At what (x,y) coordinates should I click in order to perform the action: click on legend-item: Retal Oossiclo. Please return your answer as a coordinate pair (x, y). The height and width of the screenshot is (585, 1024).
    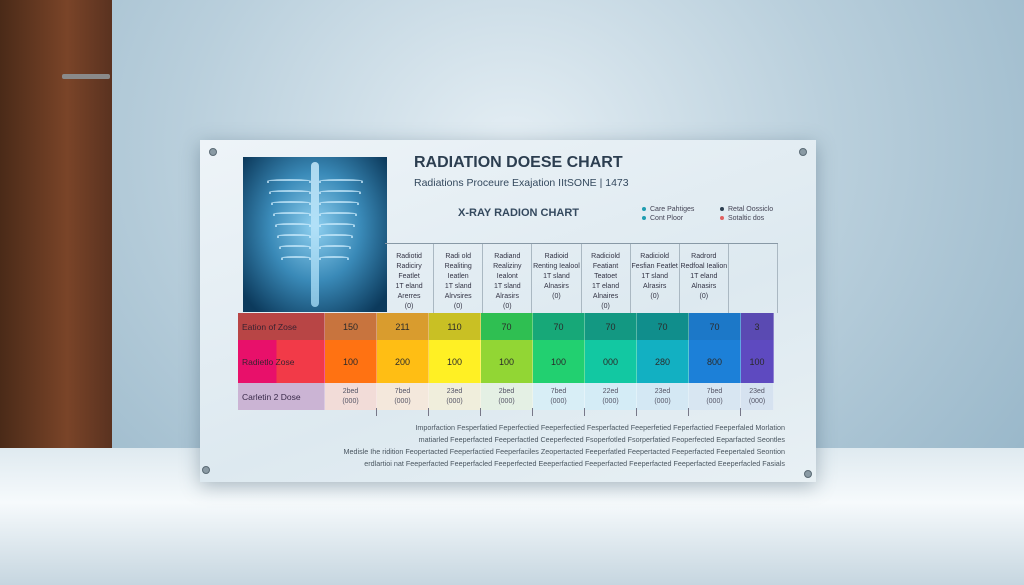
    Looking at the image, I should click on (760, 209).